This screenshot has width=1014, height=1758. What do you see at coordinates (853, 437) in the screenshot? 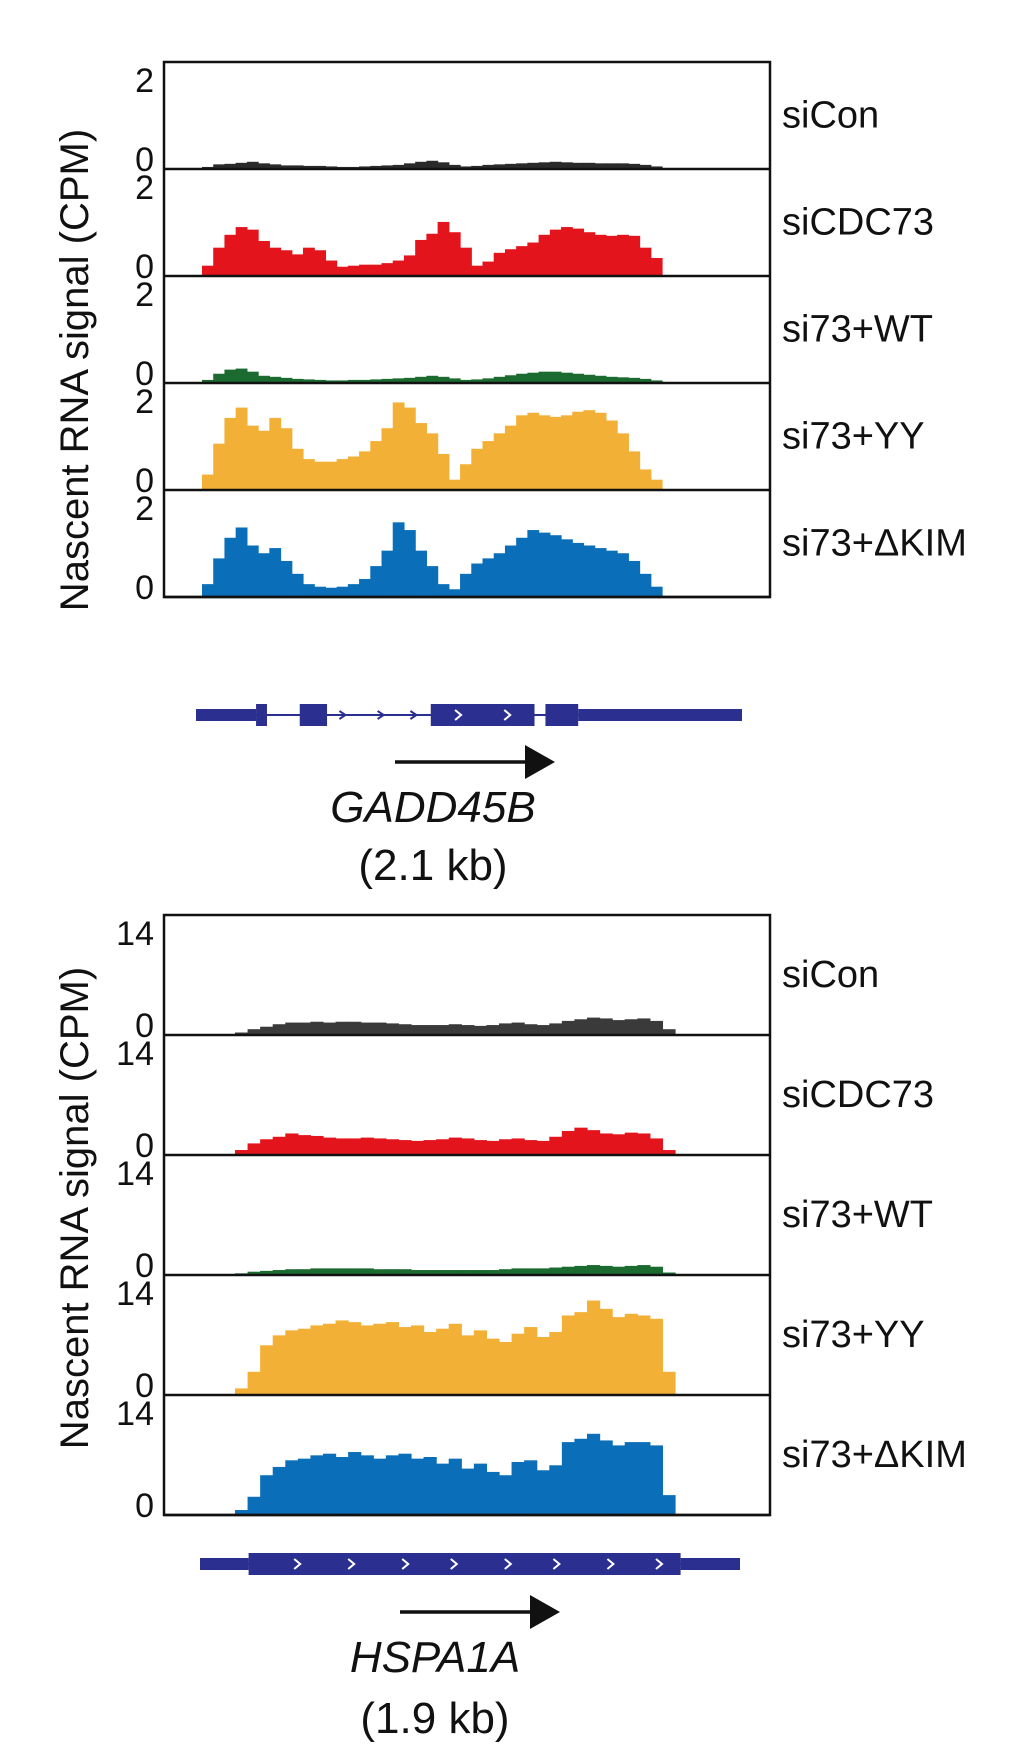
I see `series-label: si73+YY` at bounding box center [853, 437].